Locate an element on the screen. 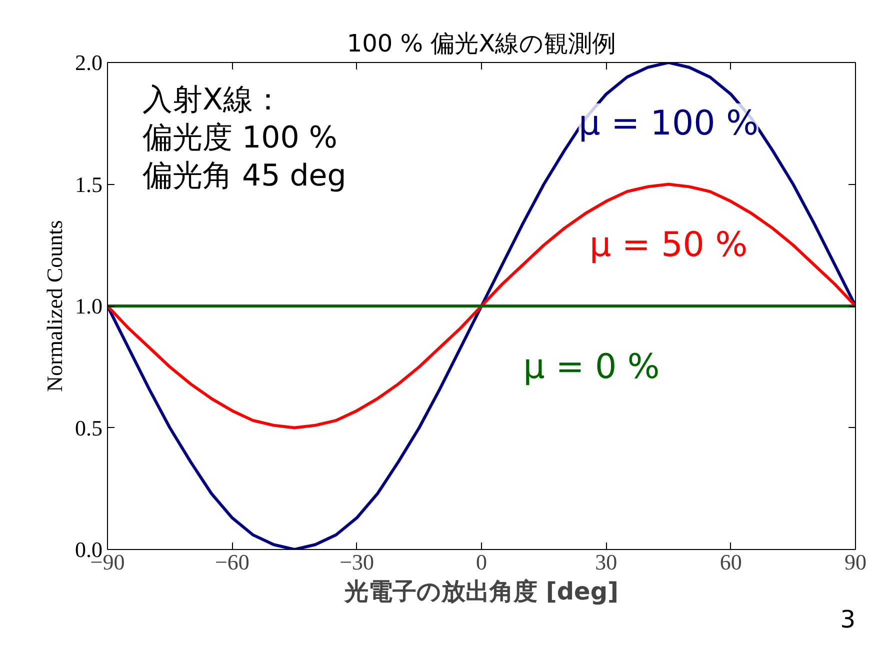  y-tick-label: 1.0 is located at coordinates (88, 306).